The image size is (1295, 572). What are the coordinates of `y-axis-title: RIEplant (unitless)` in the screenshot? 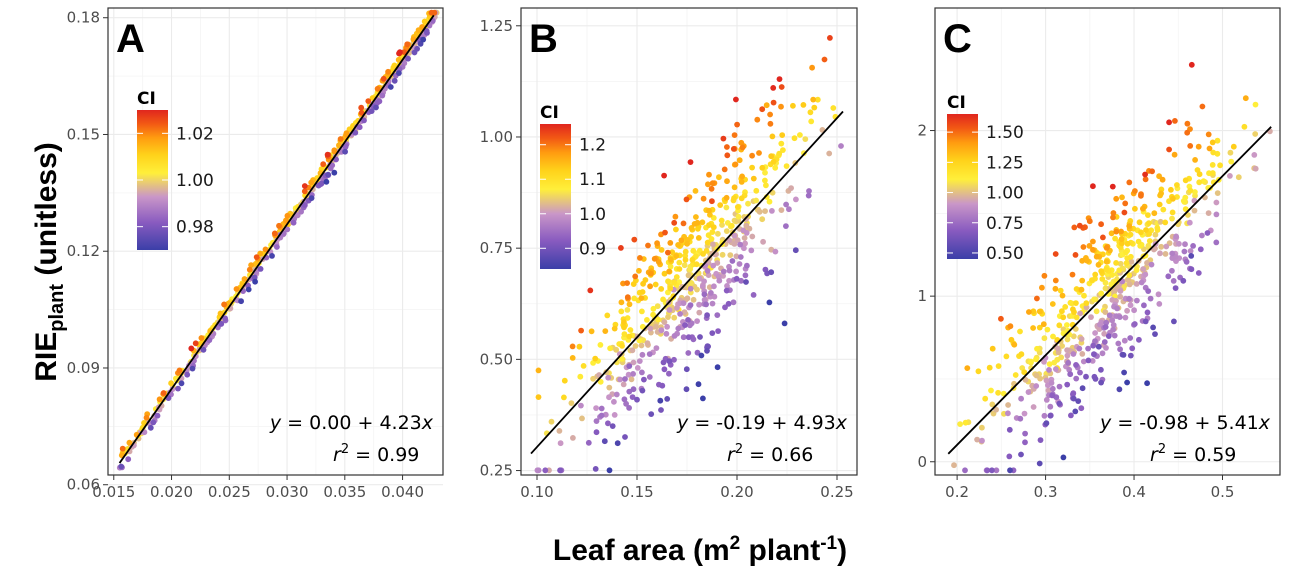 It's located at (49, 261).